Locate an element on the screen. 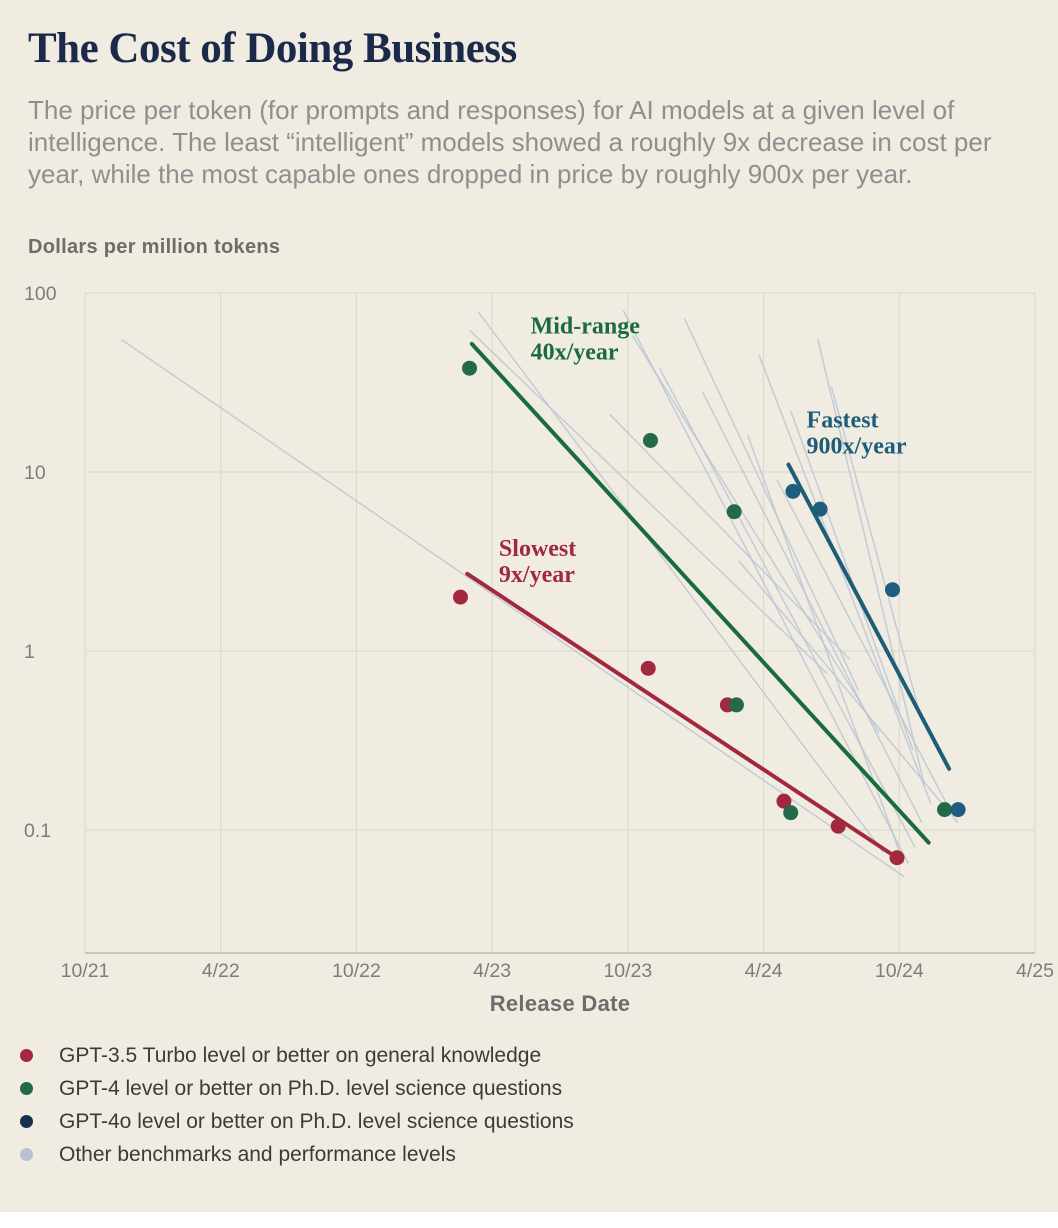  annotation-fastest: Fastest is located at coordinates (843, 421).